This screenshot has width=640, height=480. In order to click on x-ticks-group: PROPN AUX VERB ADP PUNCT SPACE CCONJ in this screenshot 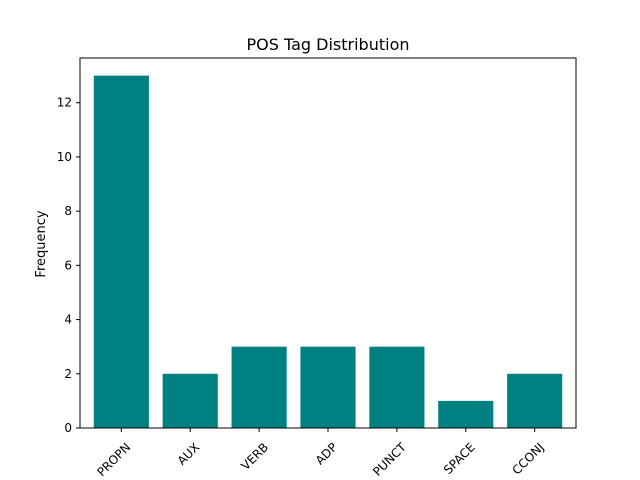, I will do `click(320, 453)`.